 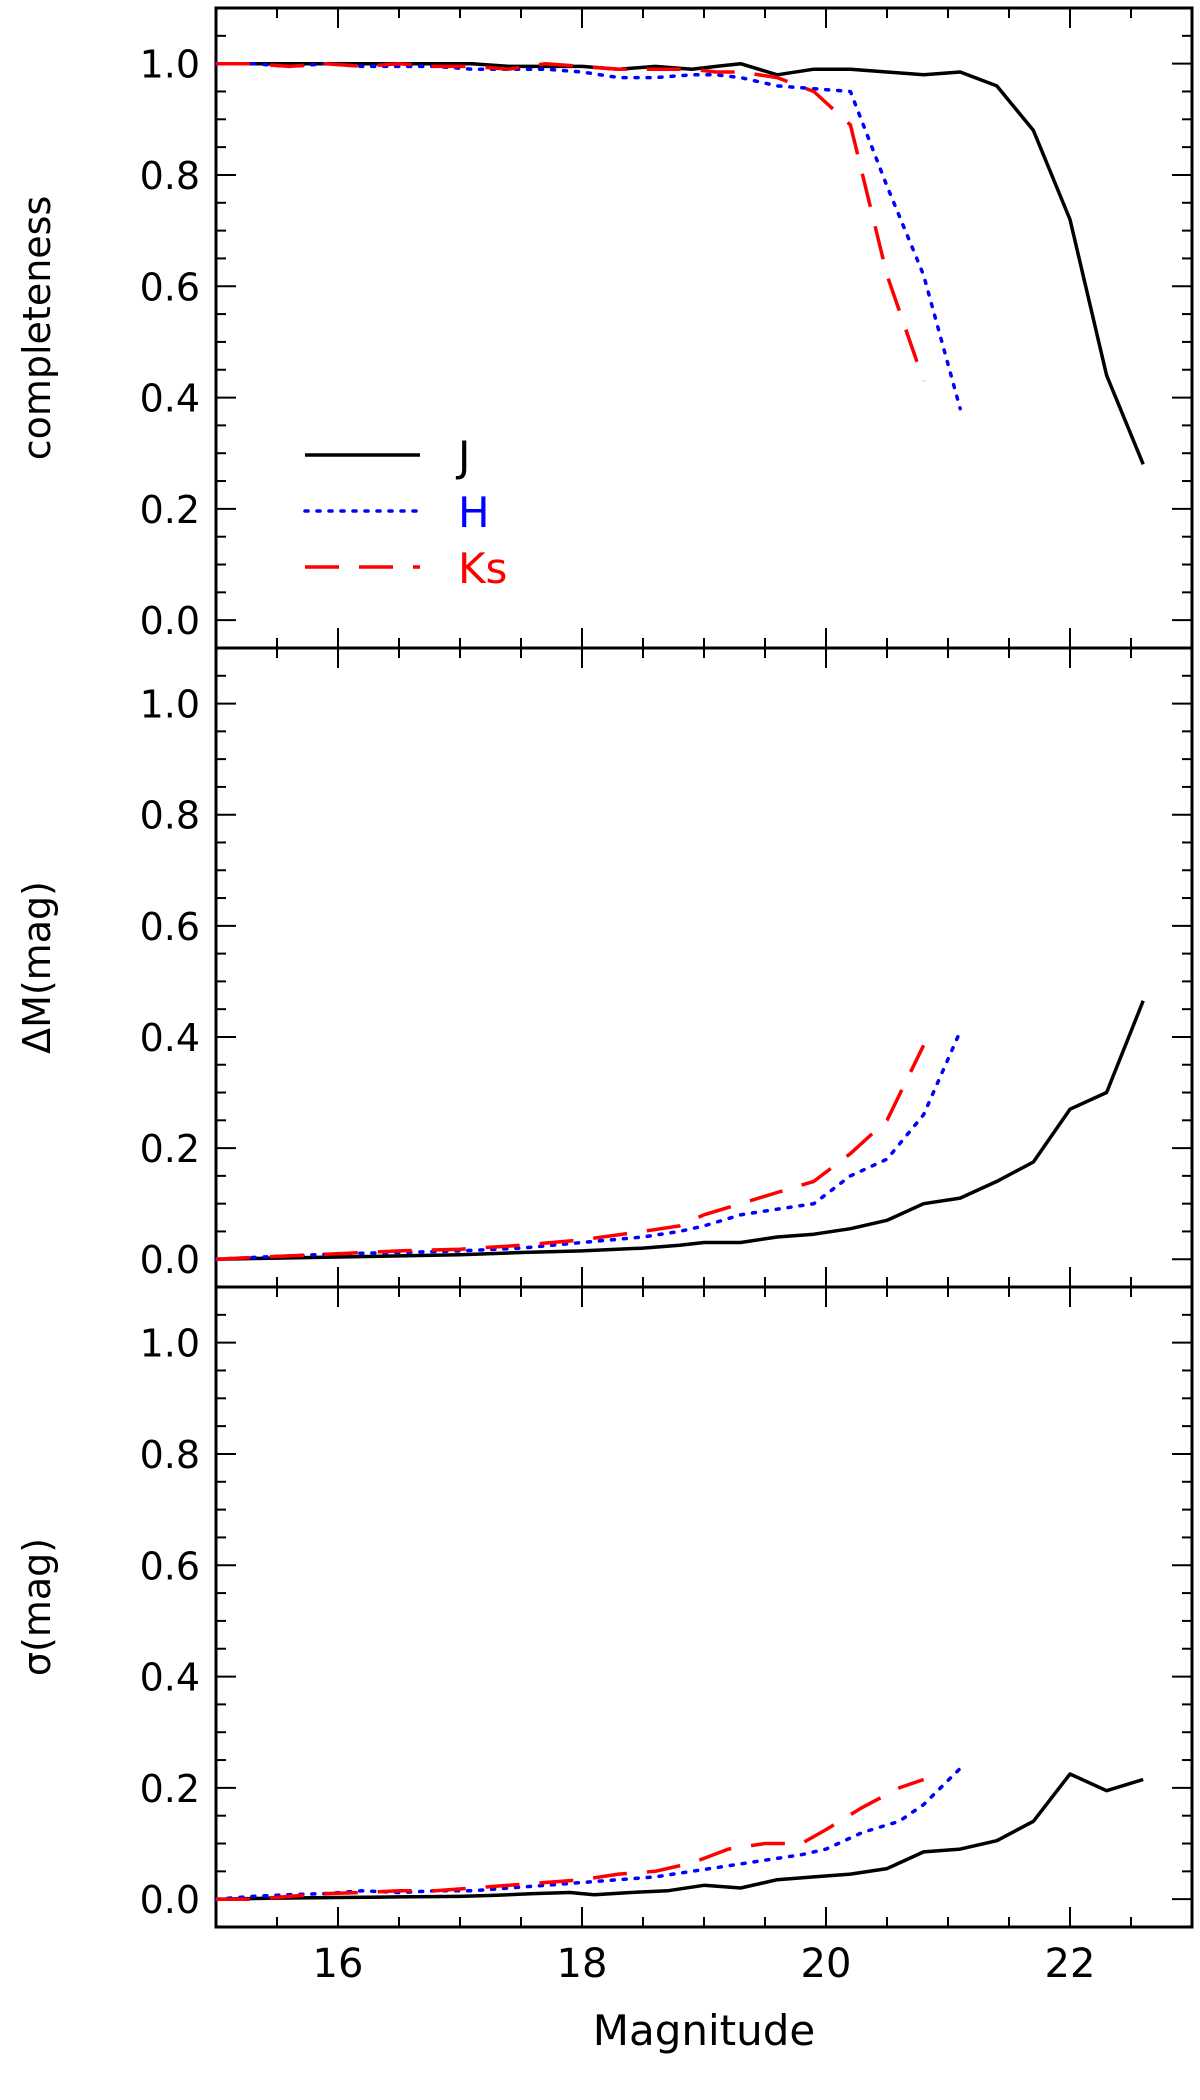 I want to click on legend-label-j: J, so click(x=462, y=456).